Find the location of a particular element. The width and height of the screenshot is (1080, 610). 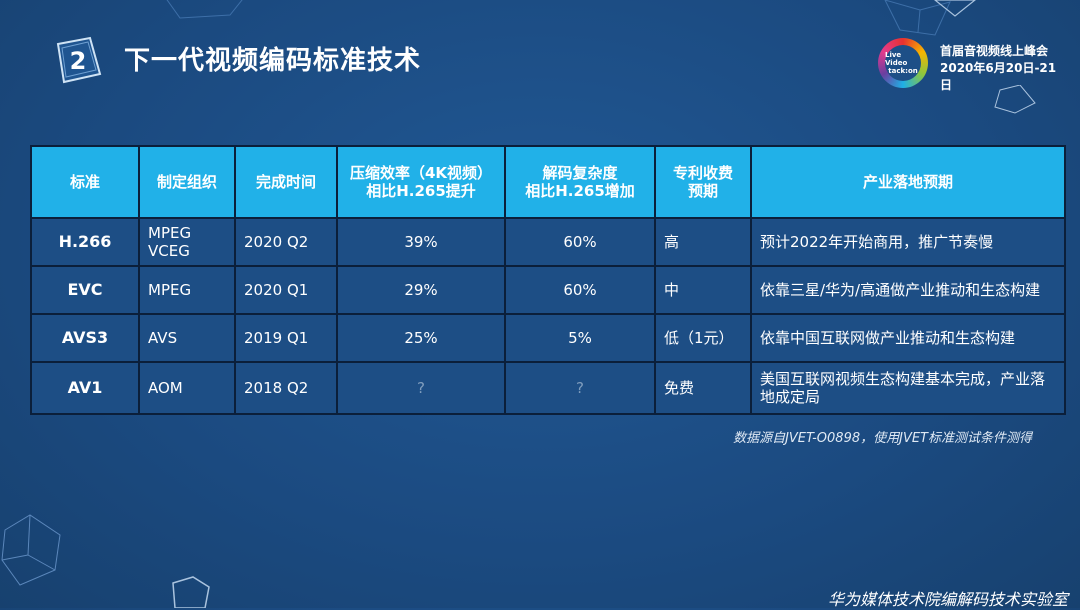

cell-time: 2019 Q1 is located at coordinates (286, 338).